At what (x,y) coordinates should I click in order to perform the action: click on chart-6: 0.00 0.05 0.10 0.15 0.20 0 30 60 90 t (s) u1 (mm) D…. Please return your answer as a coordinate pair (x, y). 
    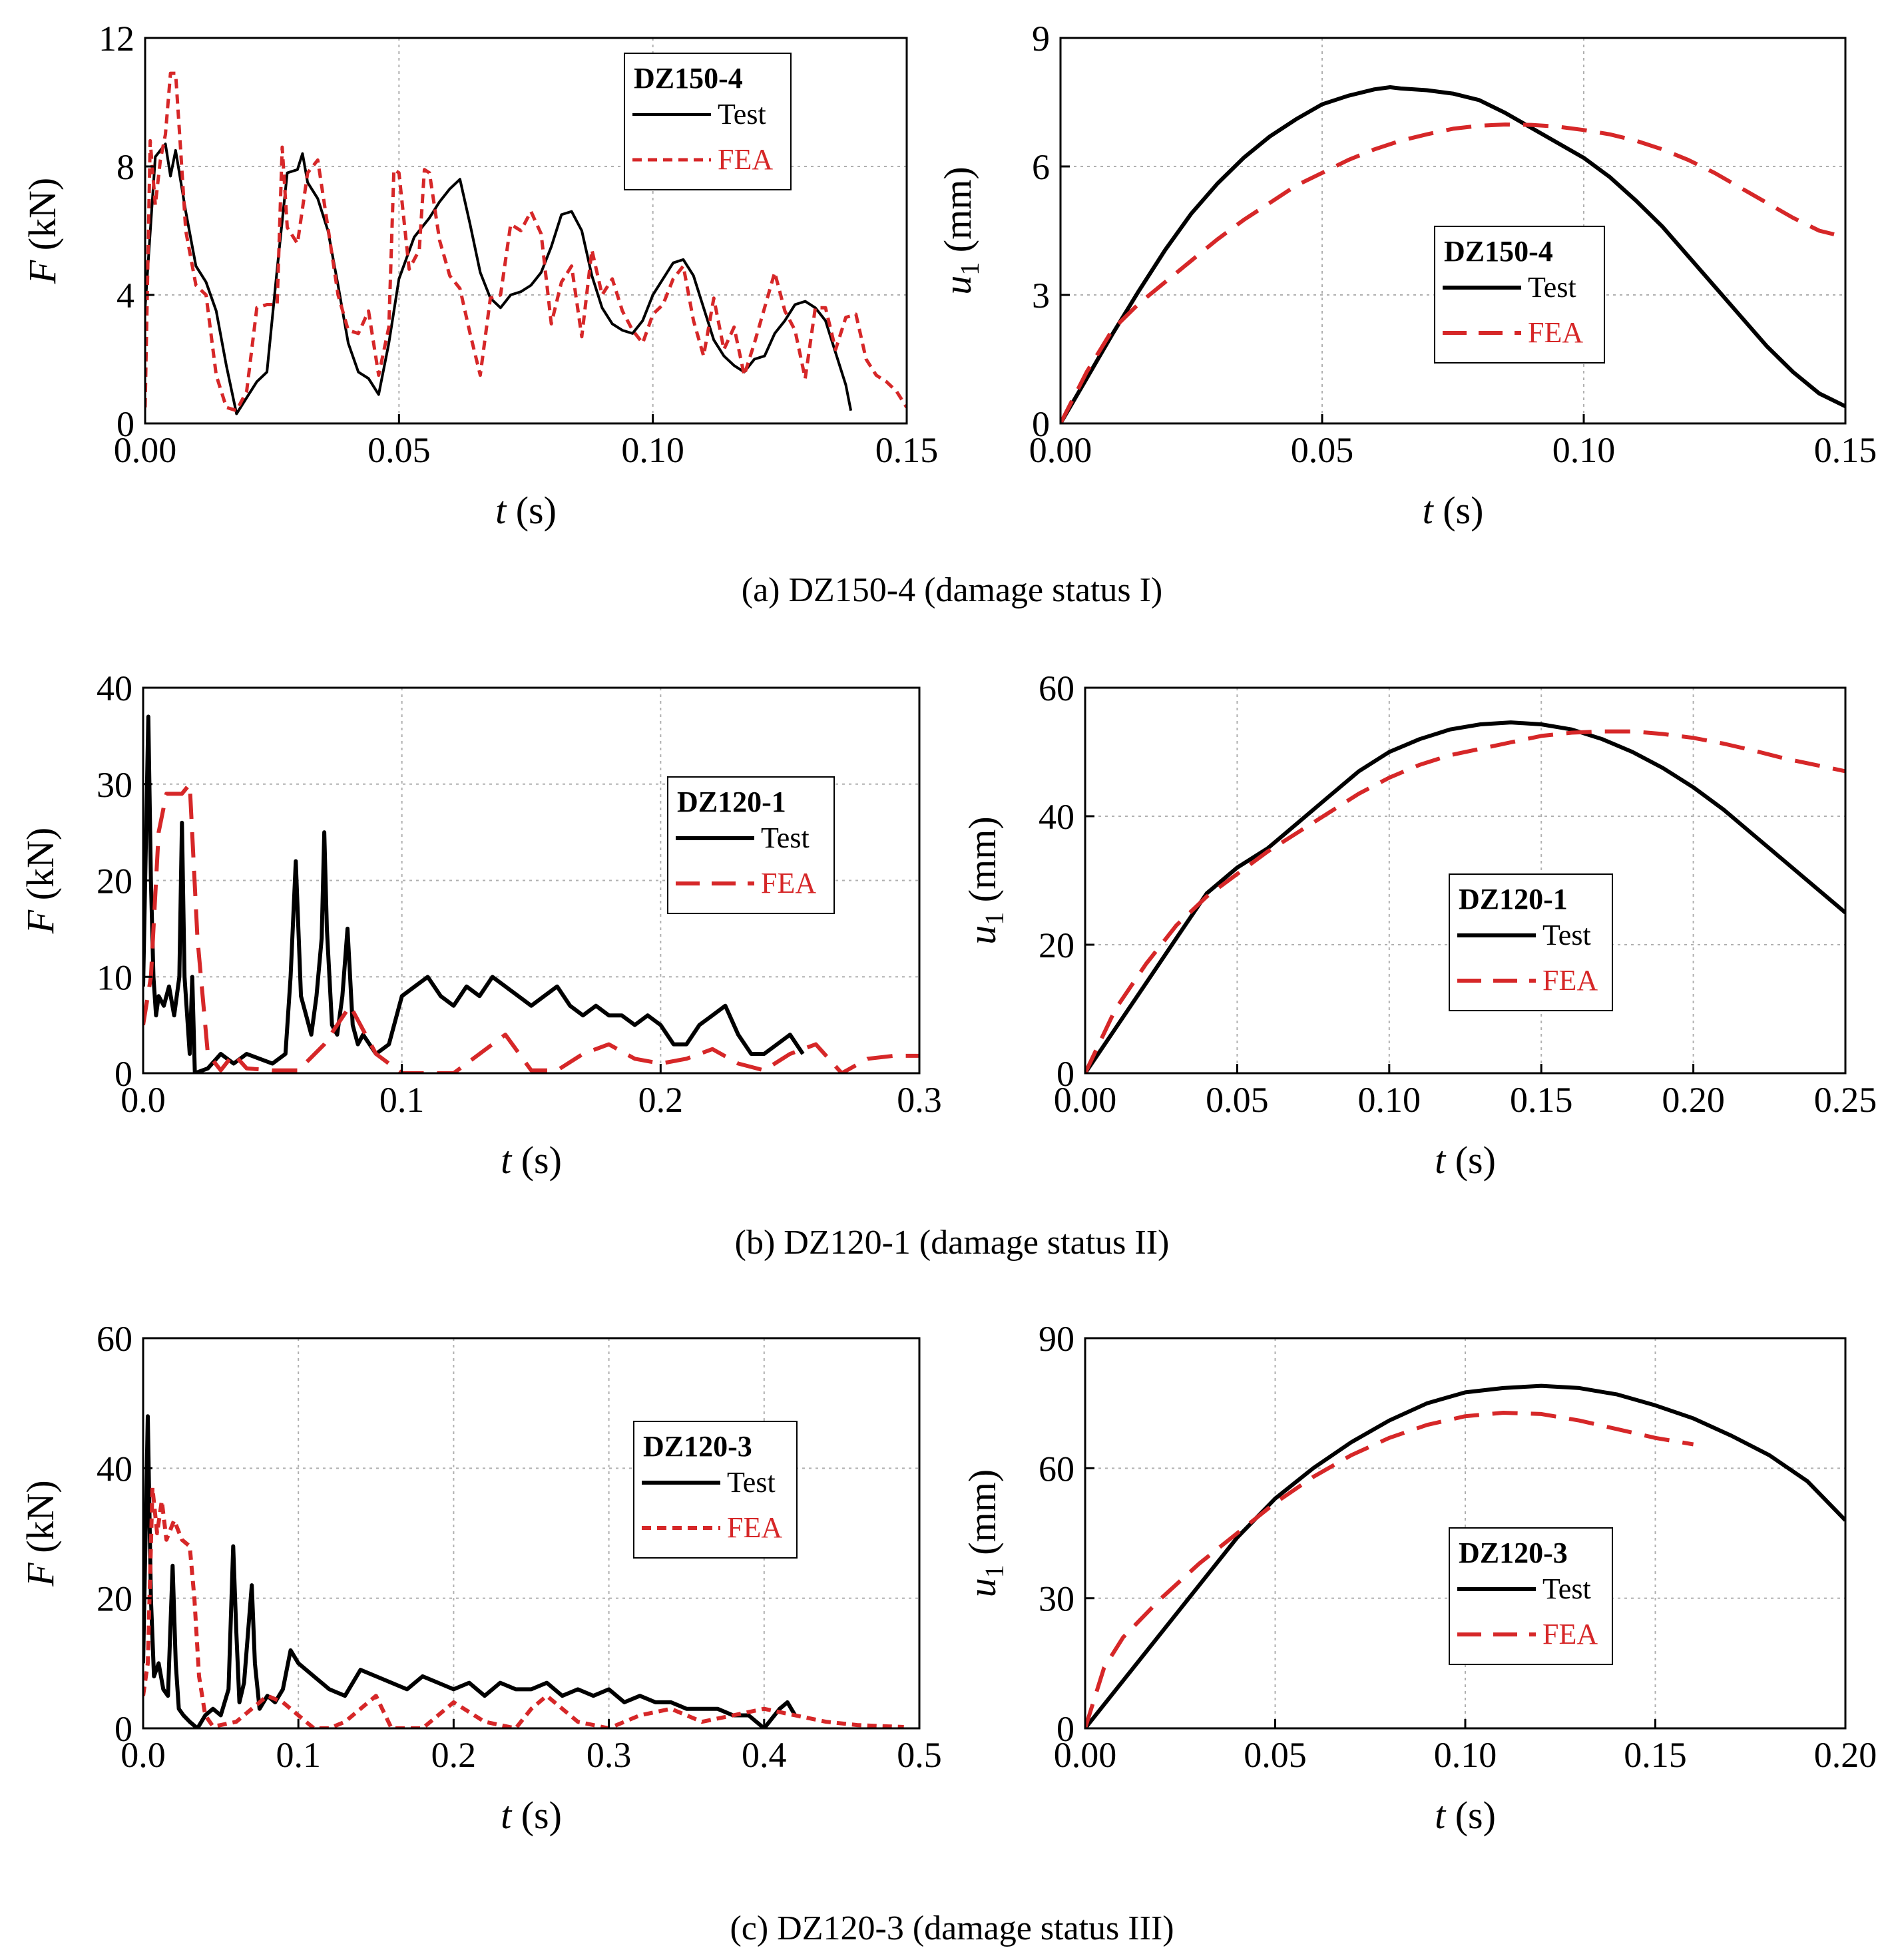
    Looking at the image, I should click on (1419, 1578).